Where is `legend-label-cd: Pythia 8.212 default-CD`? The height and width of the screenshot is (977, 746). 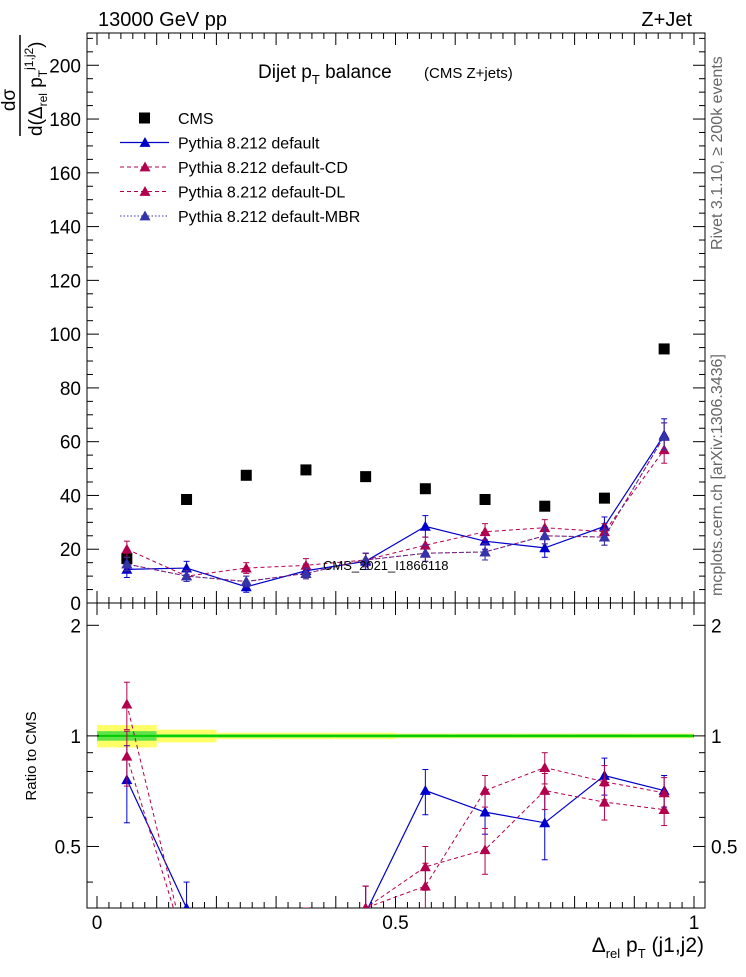
legend-label-cd: Pythia 8.212 default-CD is located at coordinates (263, 168).